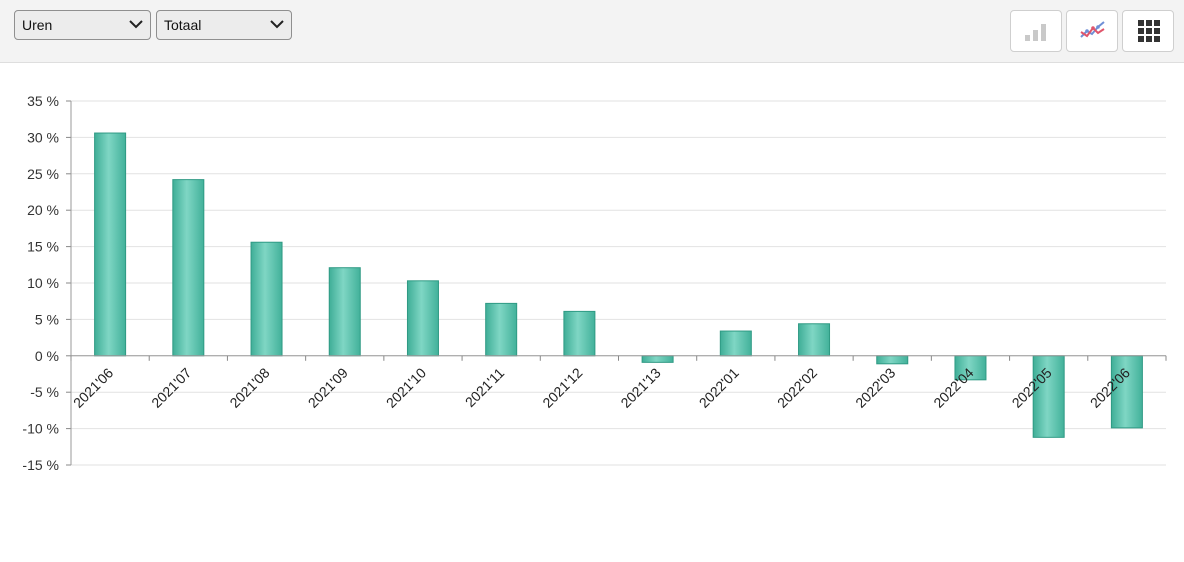 The width and height of the screenshot is (1184, 562). Describe the element at coordinates (640, 387) in the screenshot. I see `x-tick-label: 2021'13` at that location.